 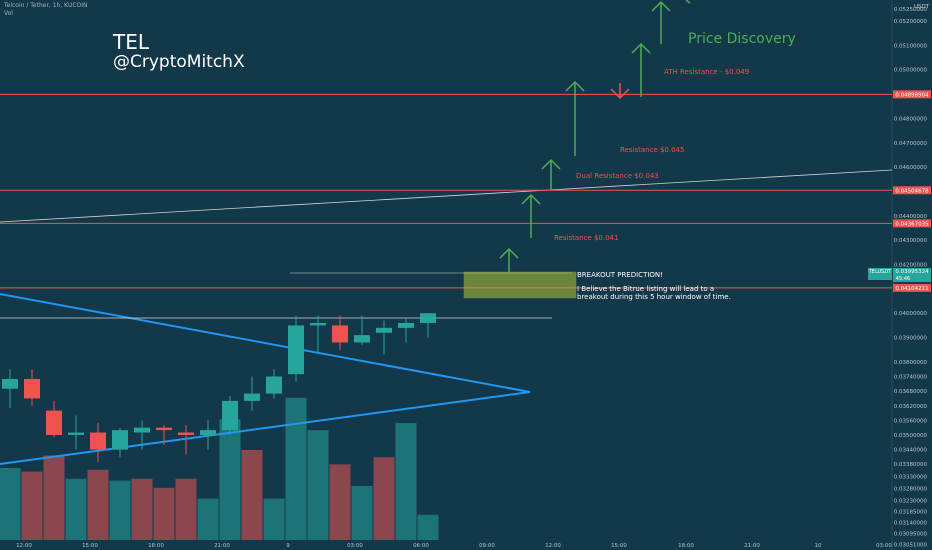 I want to click on volume-indicator-label: Vol, so click(x=8, y=13).